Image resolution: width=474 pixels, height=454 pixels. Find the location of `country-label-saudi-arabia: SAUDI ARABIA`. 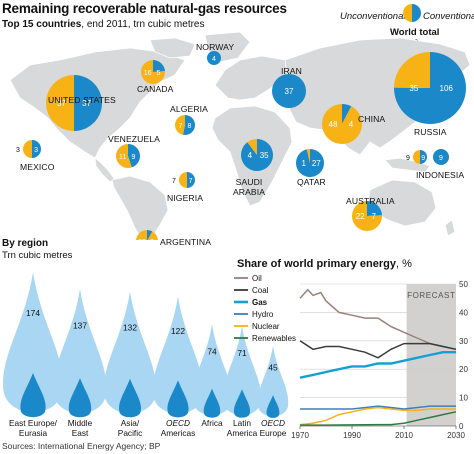

country-label-saudi-arabia: SAUDI ARABIA is located at coordinates (249, 187).